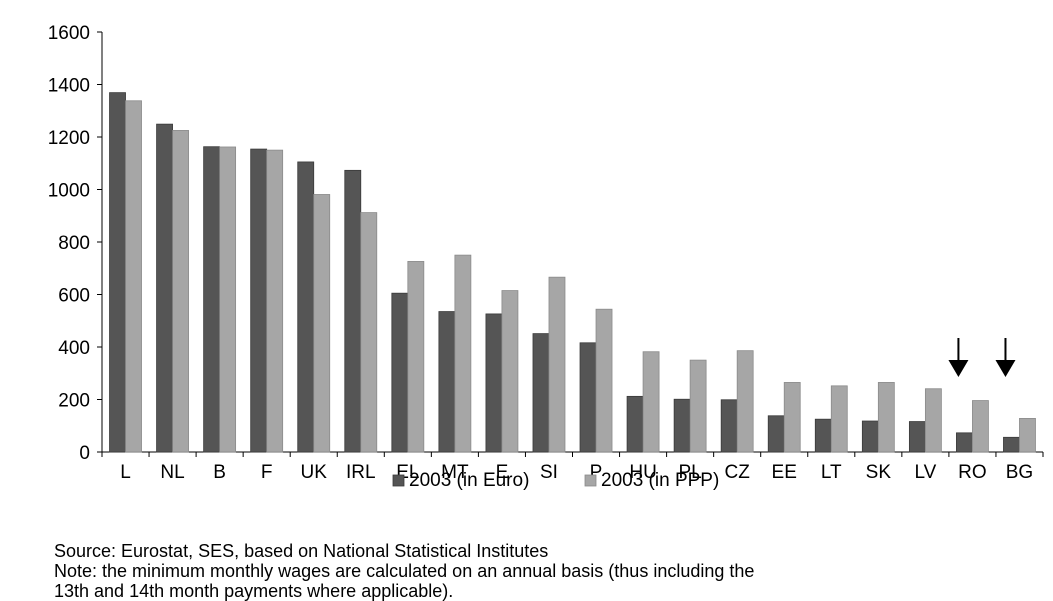  Describe the element at coordinates (275, 301) in the screenshot. I see `bar-ppp-f` at that location.